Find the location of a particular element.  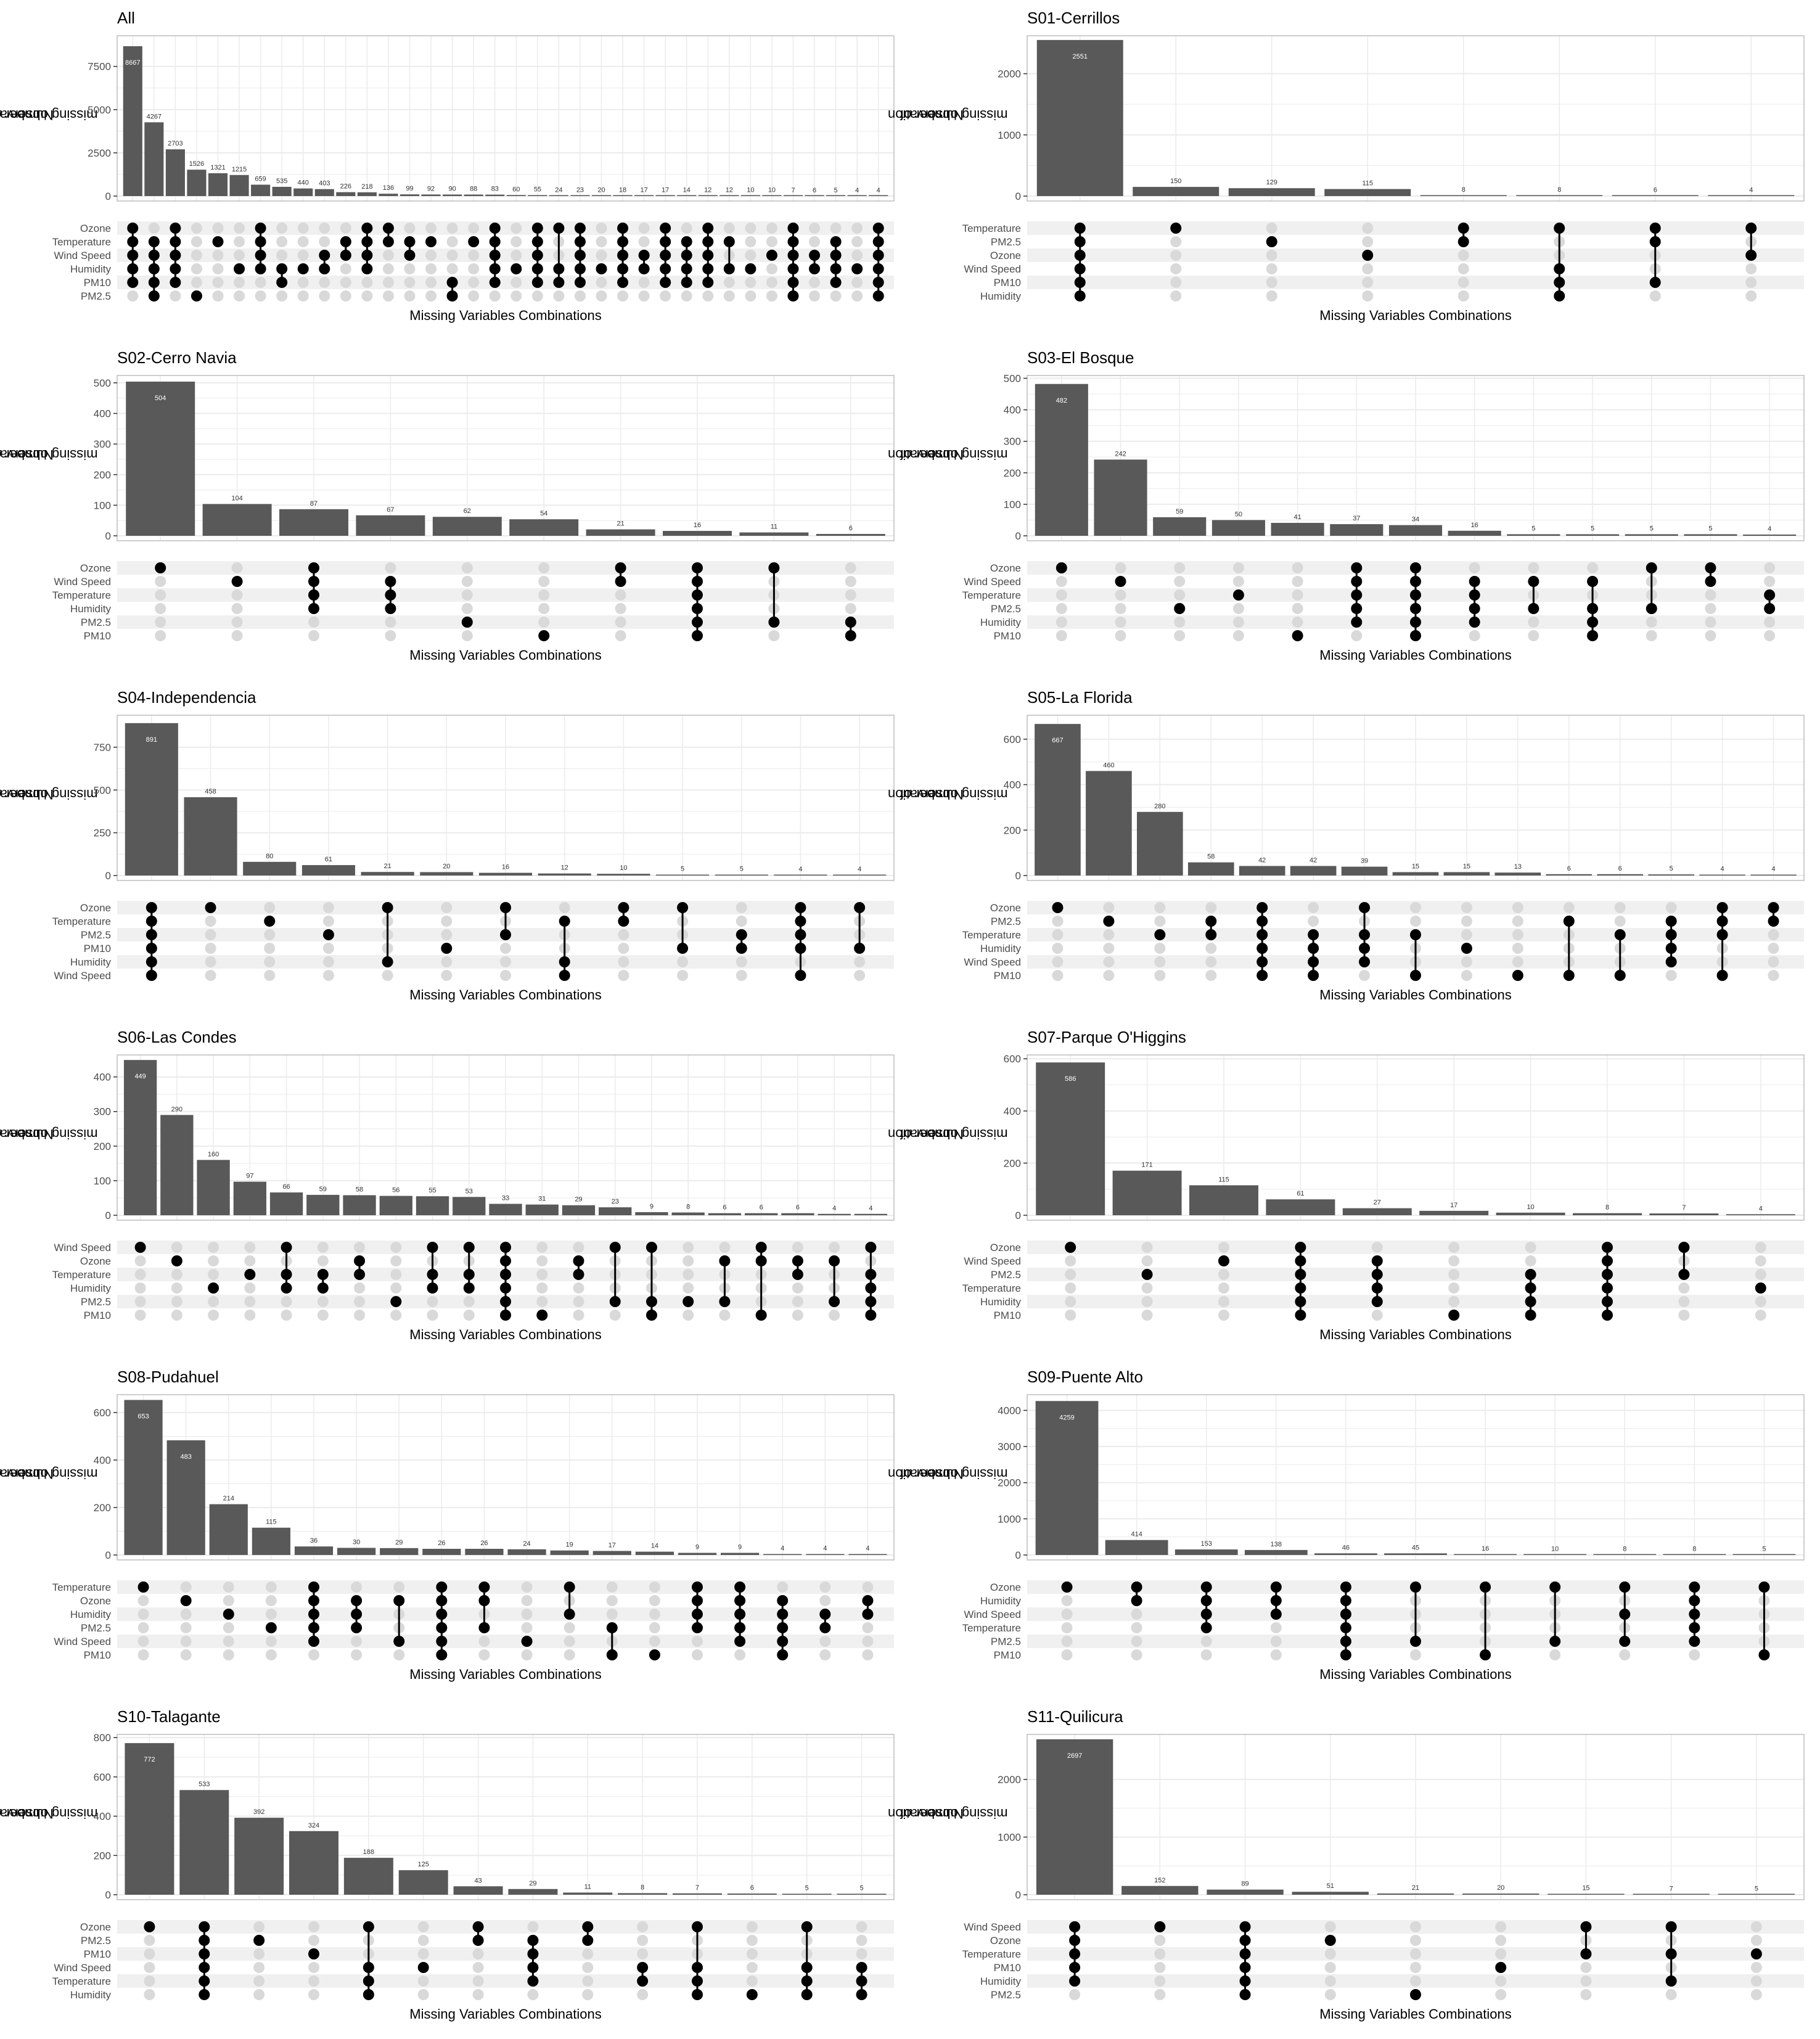

bar-value-label: 11 is located at coordinates (774, 527).